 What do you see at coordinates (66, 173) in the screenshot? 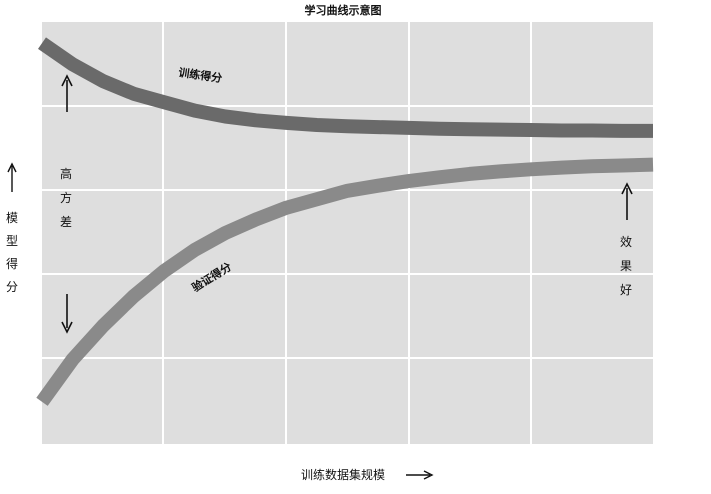
I see `annotation-char: 高` at bounding box center [66, 173].